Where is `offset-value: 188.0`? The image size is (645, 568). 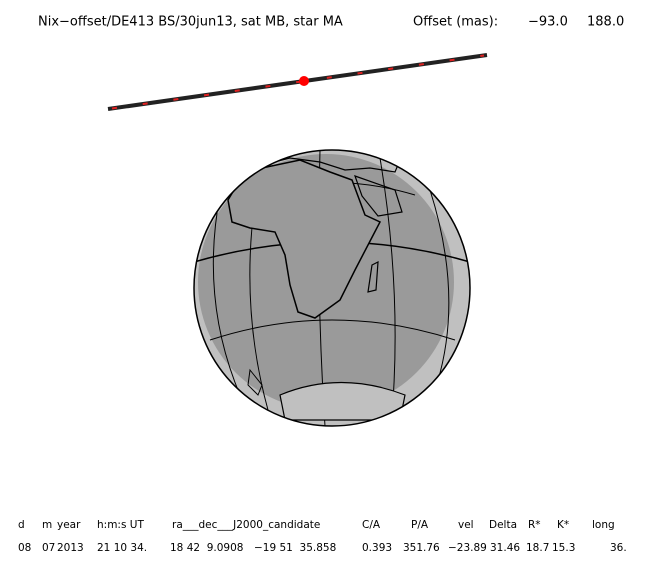 offset-value: 188.0 is located at coordinates (605, 22).